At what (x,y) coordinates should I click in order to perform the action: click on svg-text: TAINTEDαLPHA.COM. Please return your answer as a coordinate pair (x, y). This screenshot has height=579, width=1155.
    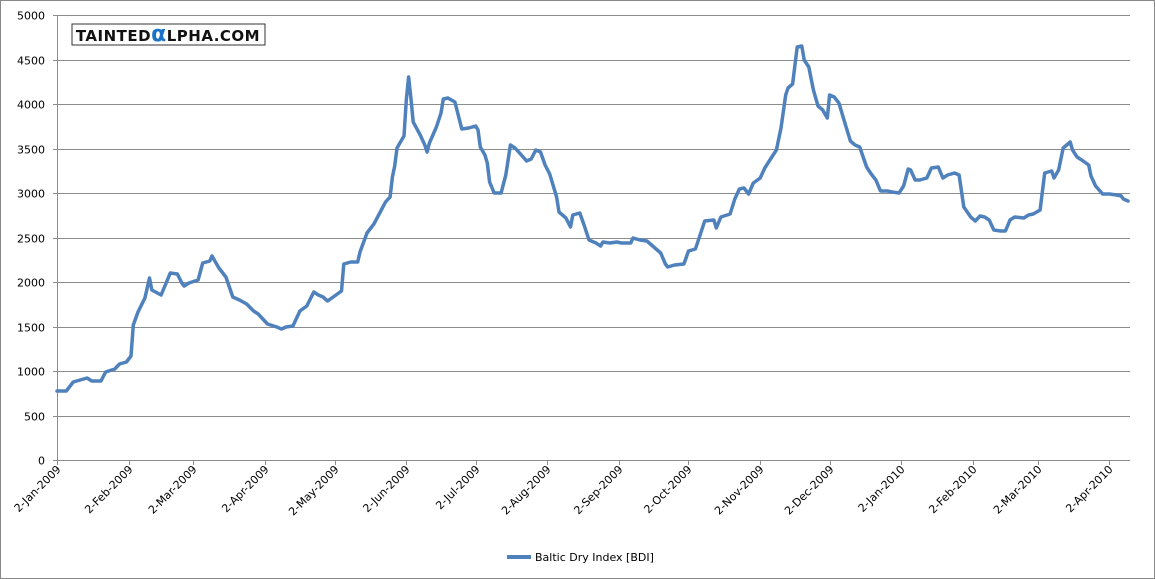
    Looking at the image, I should click on (168, 34).